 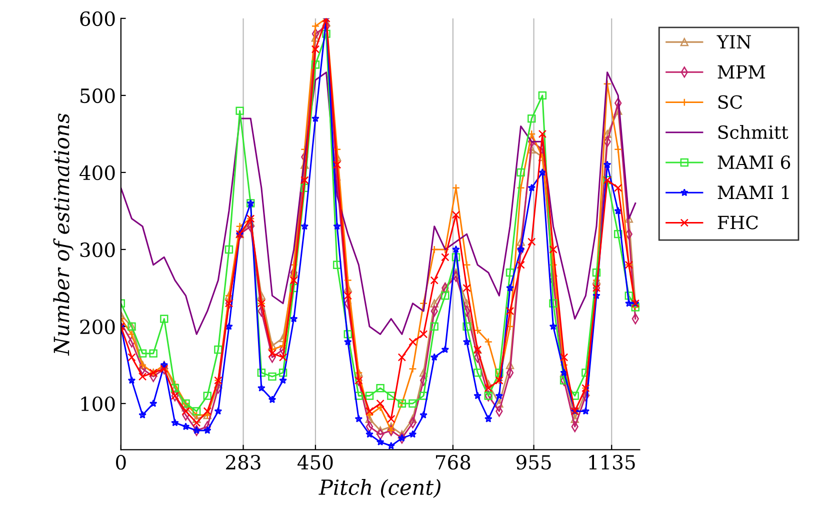 I want to click on x-tick-label: 768, so click(x=453, y=462).